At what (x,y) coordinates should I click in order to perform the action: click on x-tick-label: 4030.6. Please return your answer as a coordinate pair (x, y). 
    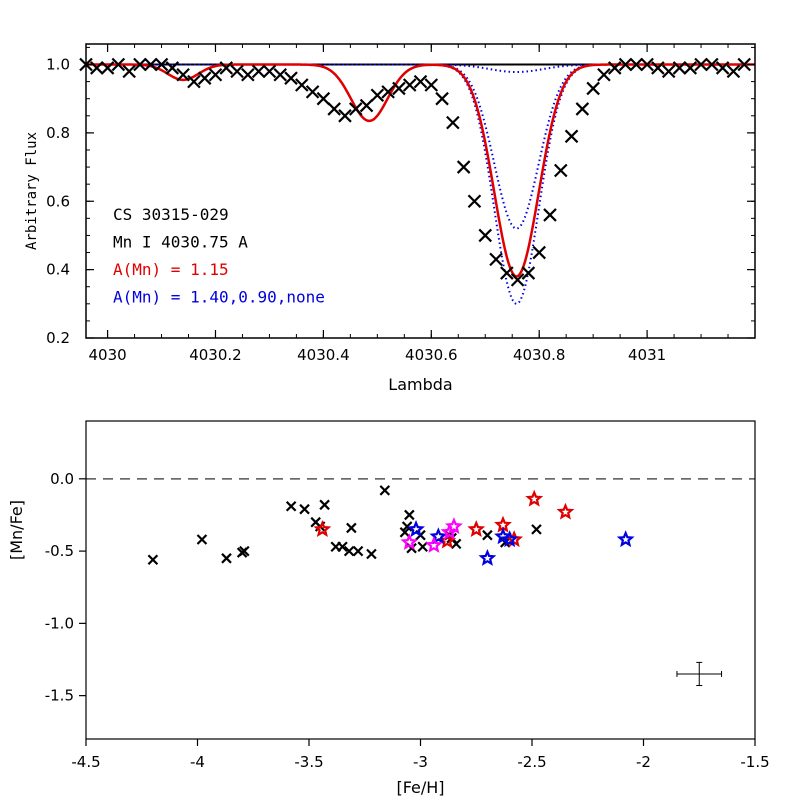
    Looking at the image, I should click on (431, 355).